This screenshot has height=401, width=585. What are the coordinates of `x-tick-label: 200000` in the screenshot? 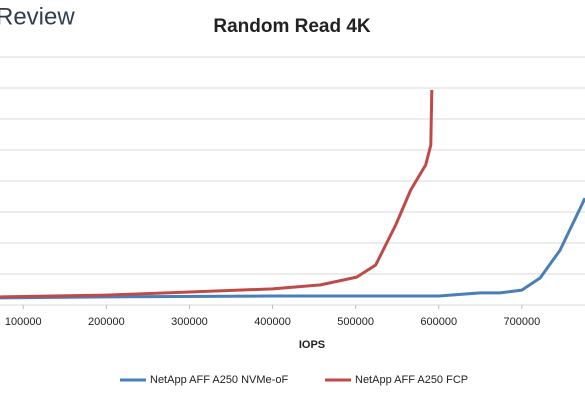 It's located at (106, 322).